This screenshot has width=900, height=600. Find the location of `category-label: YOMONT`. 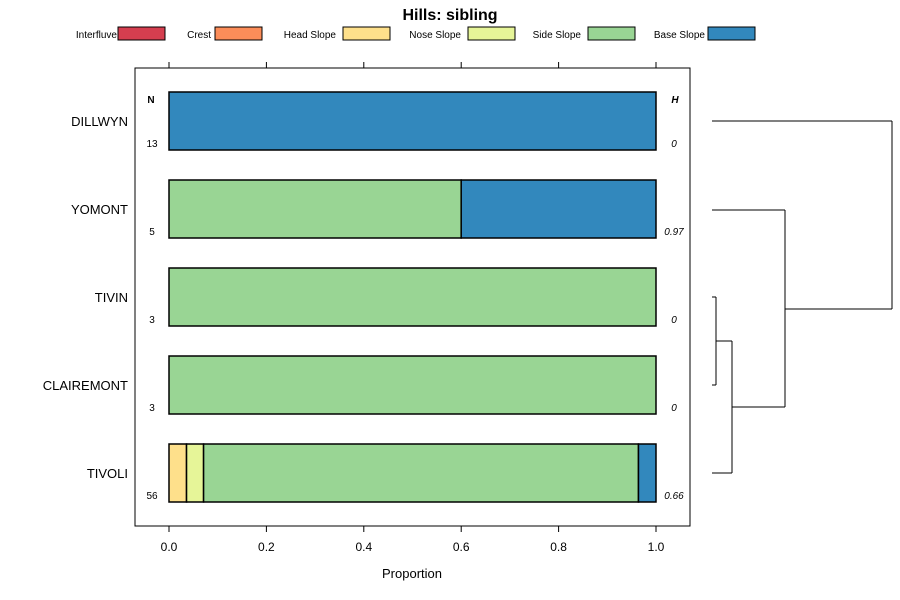

category-label: YOMONT is located at coordinates (99, 209).